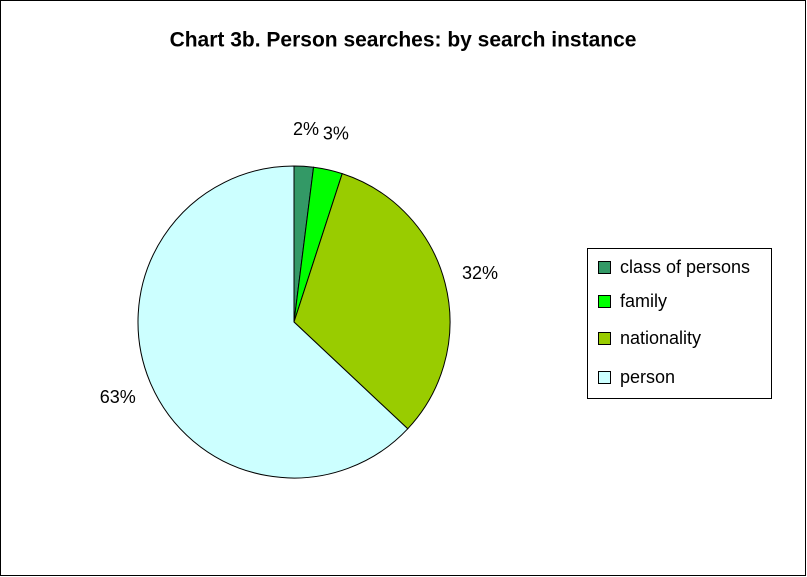  What do you see at coordinates (660, 338) in the screenshot?
I see `legend-label: nationality` at bounding box center [660, 338].